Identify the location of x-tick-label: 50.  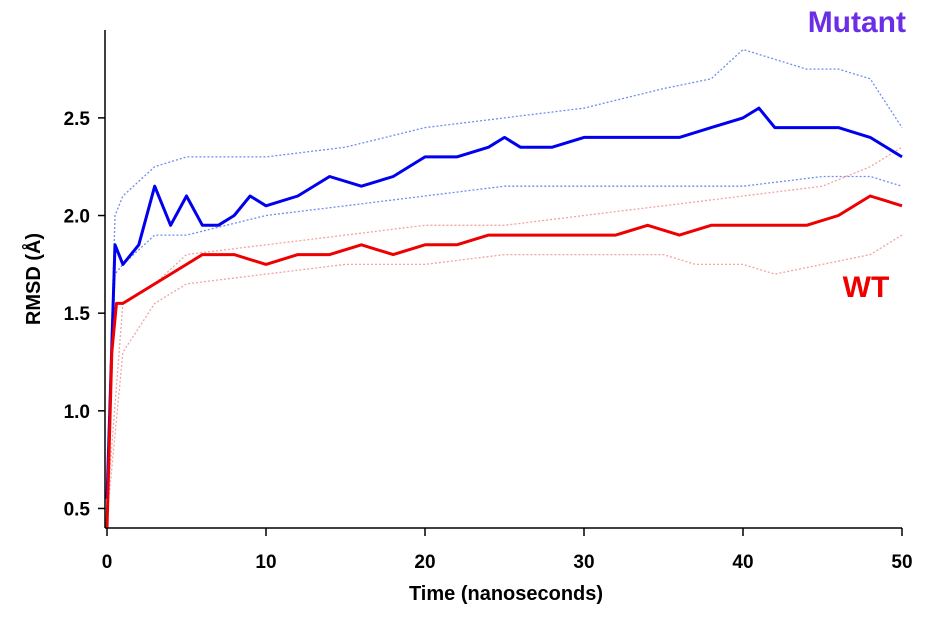
(901, 562).